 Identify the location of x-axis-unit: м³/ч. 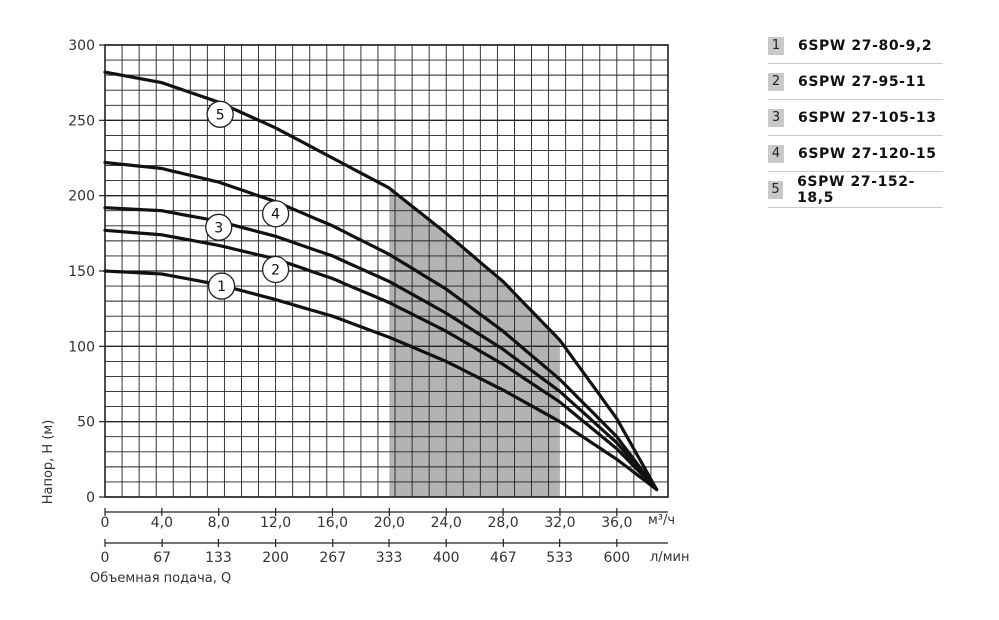
(661, 520).